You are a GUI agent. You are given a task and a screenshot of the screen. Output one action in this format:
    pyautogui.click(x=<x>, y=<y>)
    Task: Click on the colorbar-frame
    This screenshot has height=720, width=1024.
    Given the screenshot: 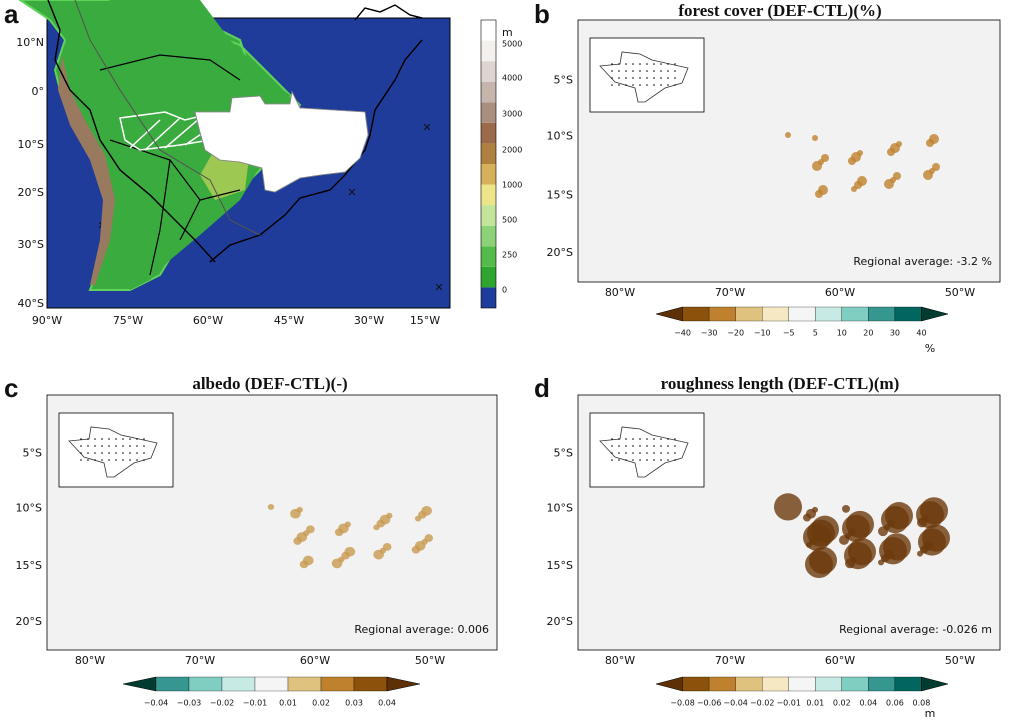 What is the action you would take?
    pyautogui.click(x=488, y=164)
    